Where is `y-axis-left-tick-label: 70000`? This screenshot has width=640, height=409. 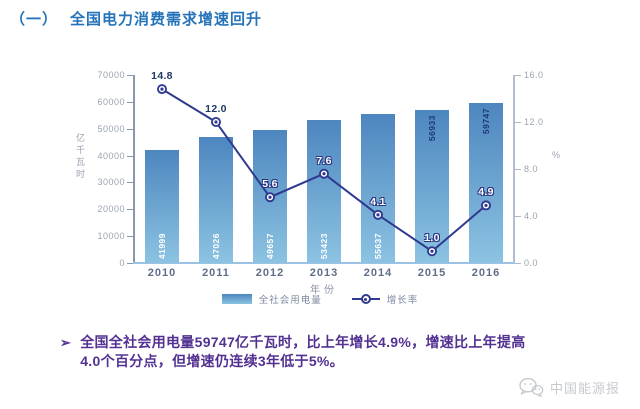 y-axis-left-tick-label: 70000 is located at coordinates (111, 75).